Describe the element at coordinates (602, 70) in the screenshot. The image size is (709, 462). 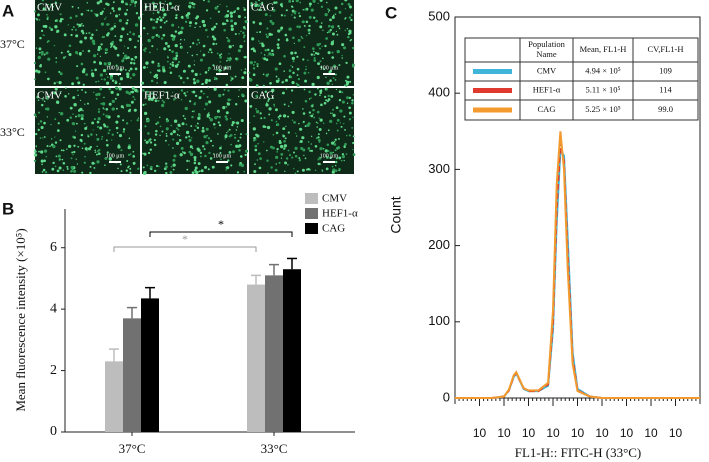
I see `table-cell: 4.94 × 10⁵` at that location.